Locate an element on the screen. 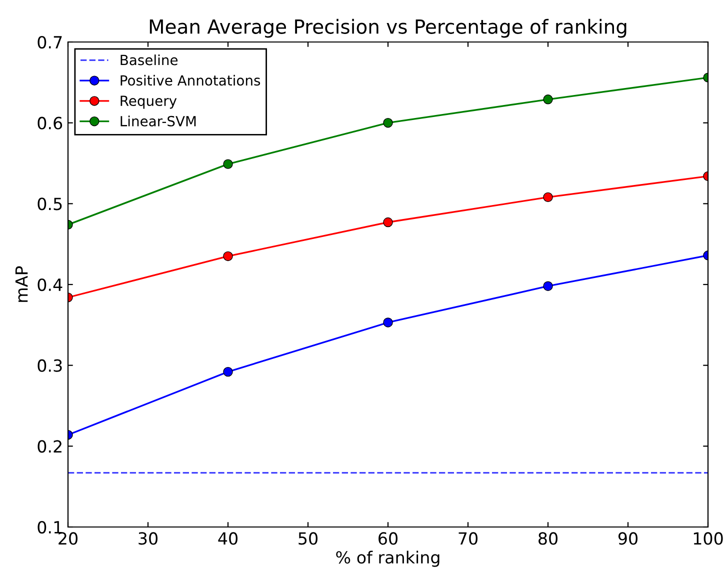 The width and height of the screenshot is (724, 569). y-axis-title: mAP is located at coordinates (21, 284).